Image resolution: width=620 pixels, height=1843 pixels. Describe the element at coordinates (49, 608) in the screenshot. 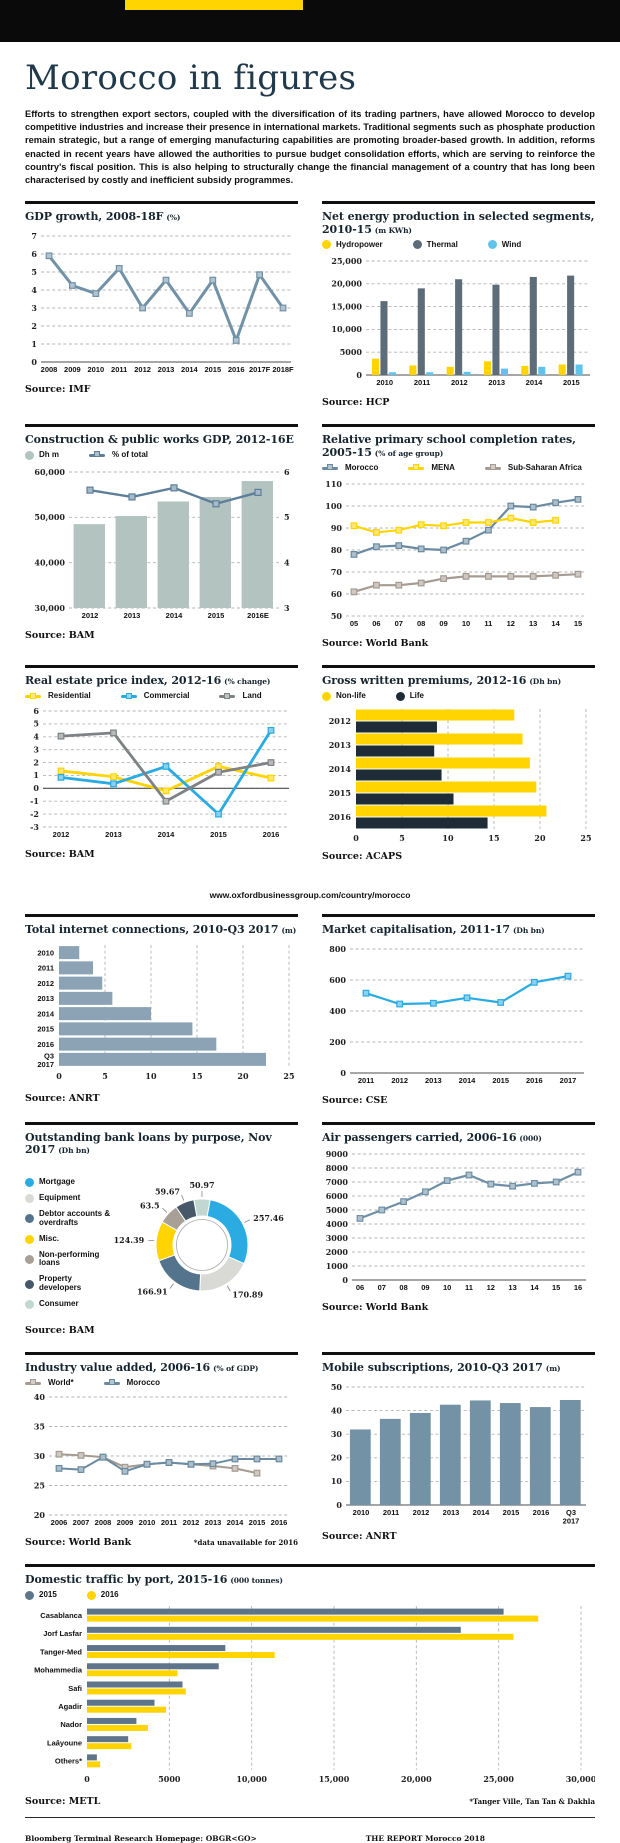

I see `svg-text: 30,000` at that location.